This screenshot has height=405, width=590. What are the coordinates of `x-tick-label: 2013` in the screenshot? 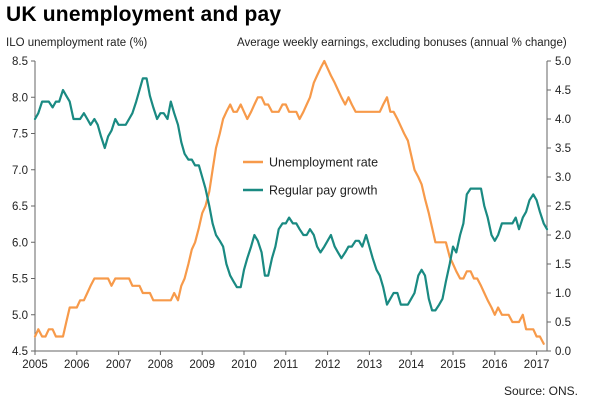 It's located at (370, 365).